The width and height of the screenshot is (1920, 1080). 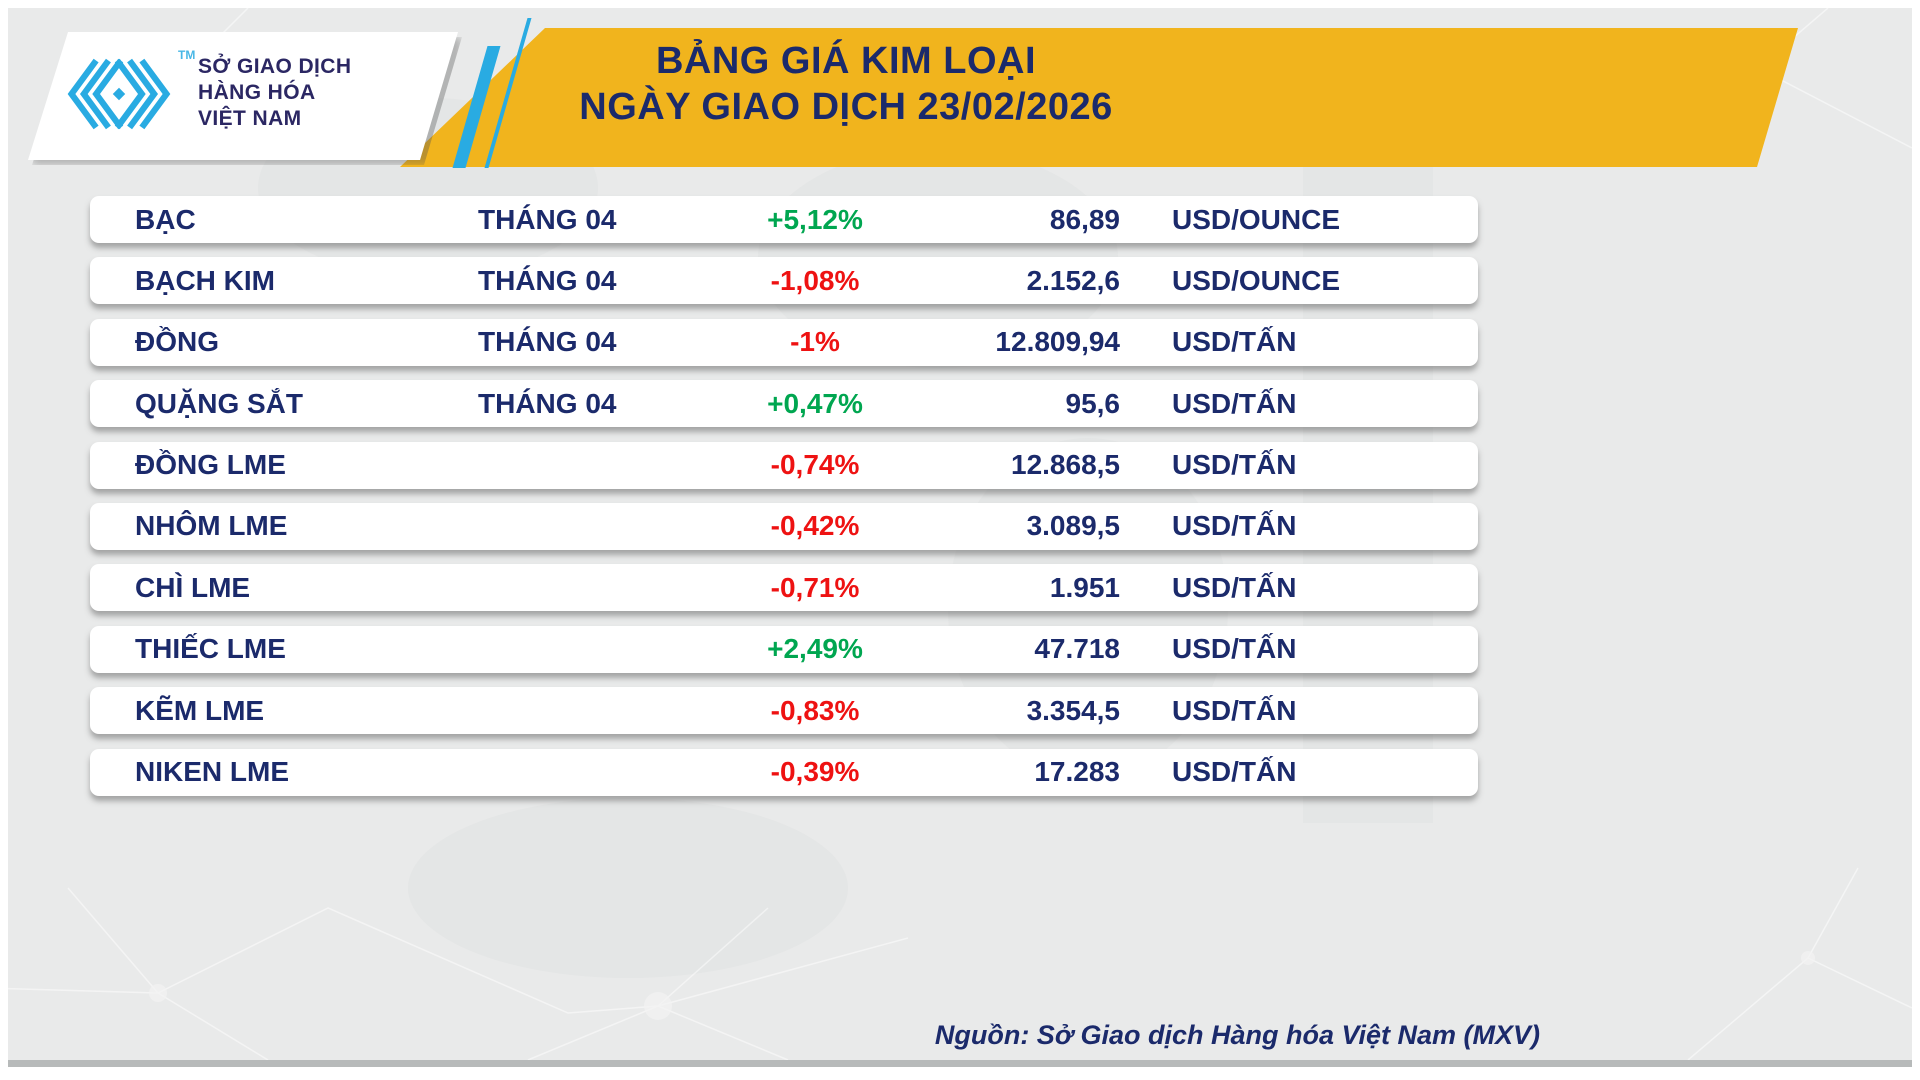 I want to click on commodity-name: ĐỒNG LME, so click(x=210, y=465).